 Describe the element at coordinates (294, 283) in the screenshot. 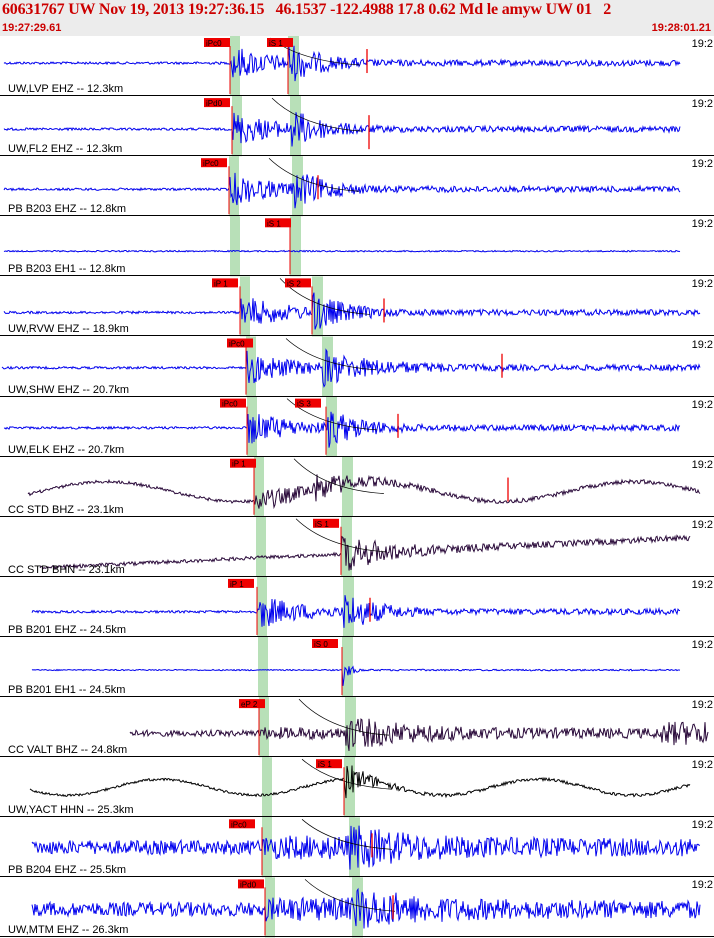

I see `phase-pick-label: iS 2` at that location.